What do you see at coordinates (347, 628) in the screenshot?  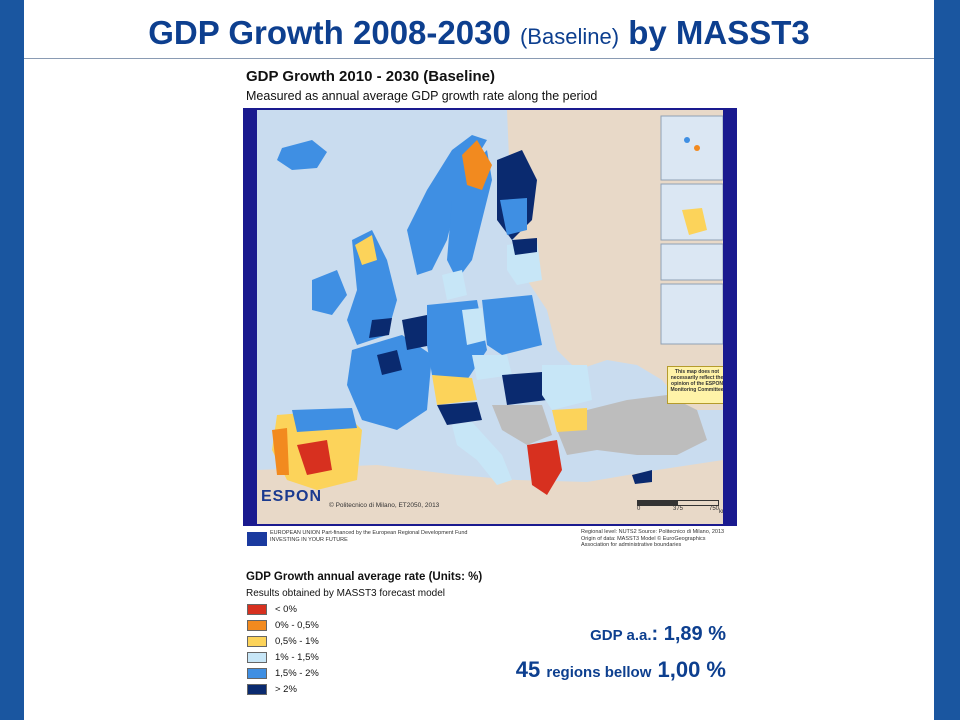 I see `legend-item: 0% - 0,5%` at bounding box center [347, 628].